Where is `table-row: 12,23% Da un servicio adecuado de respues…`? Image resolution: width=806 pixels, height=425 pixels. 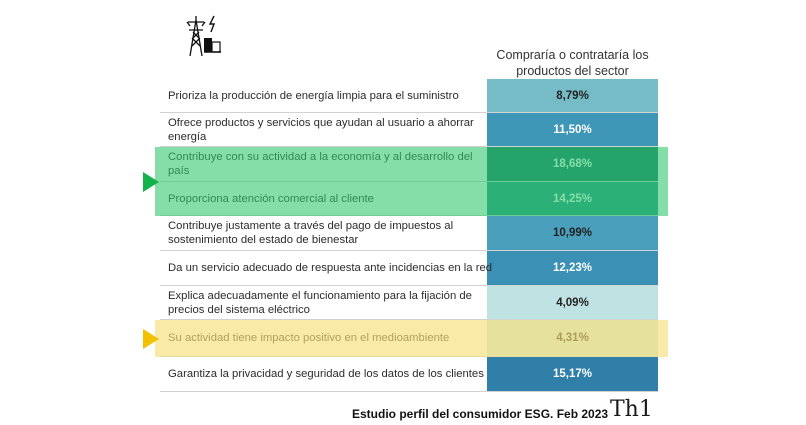
table-row: 12,23% Da un servicio adecuado de respues… is located at coordinates (409, 268).